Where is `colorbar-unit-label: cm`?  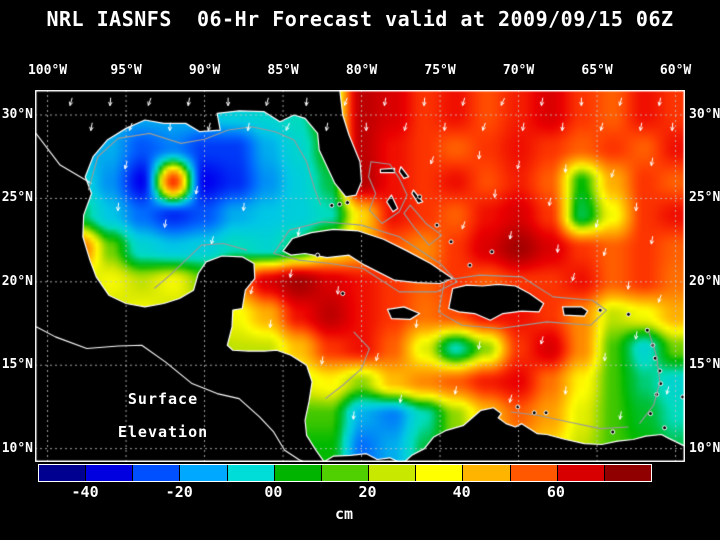 colorbar-unit-label: cm is located at coordinates (344, 514).